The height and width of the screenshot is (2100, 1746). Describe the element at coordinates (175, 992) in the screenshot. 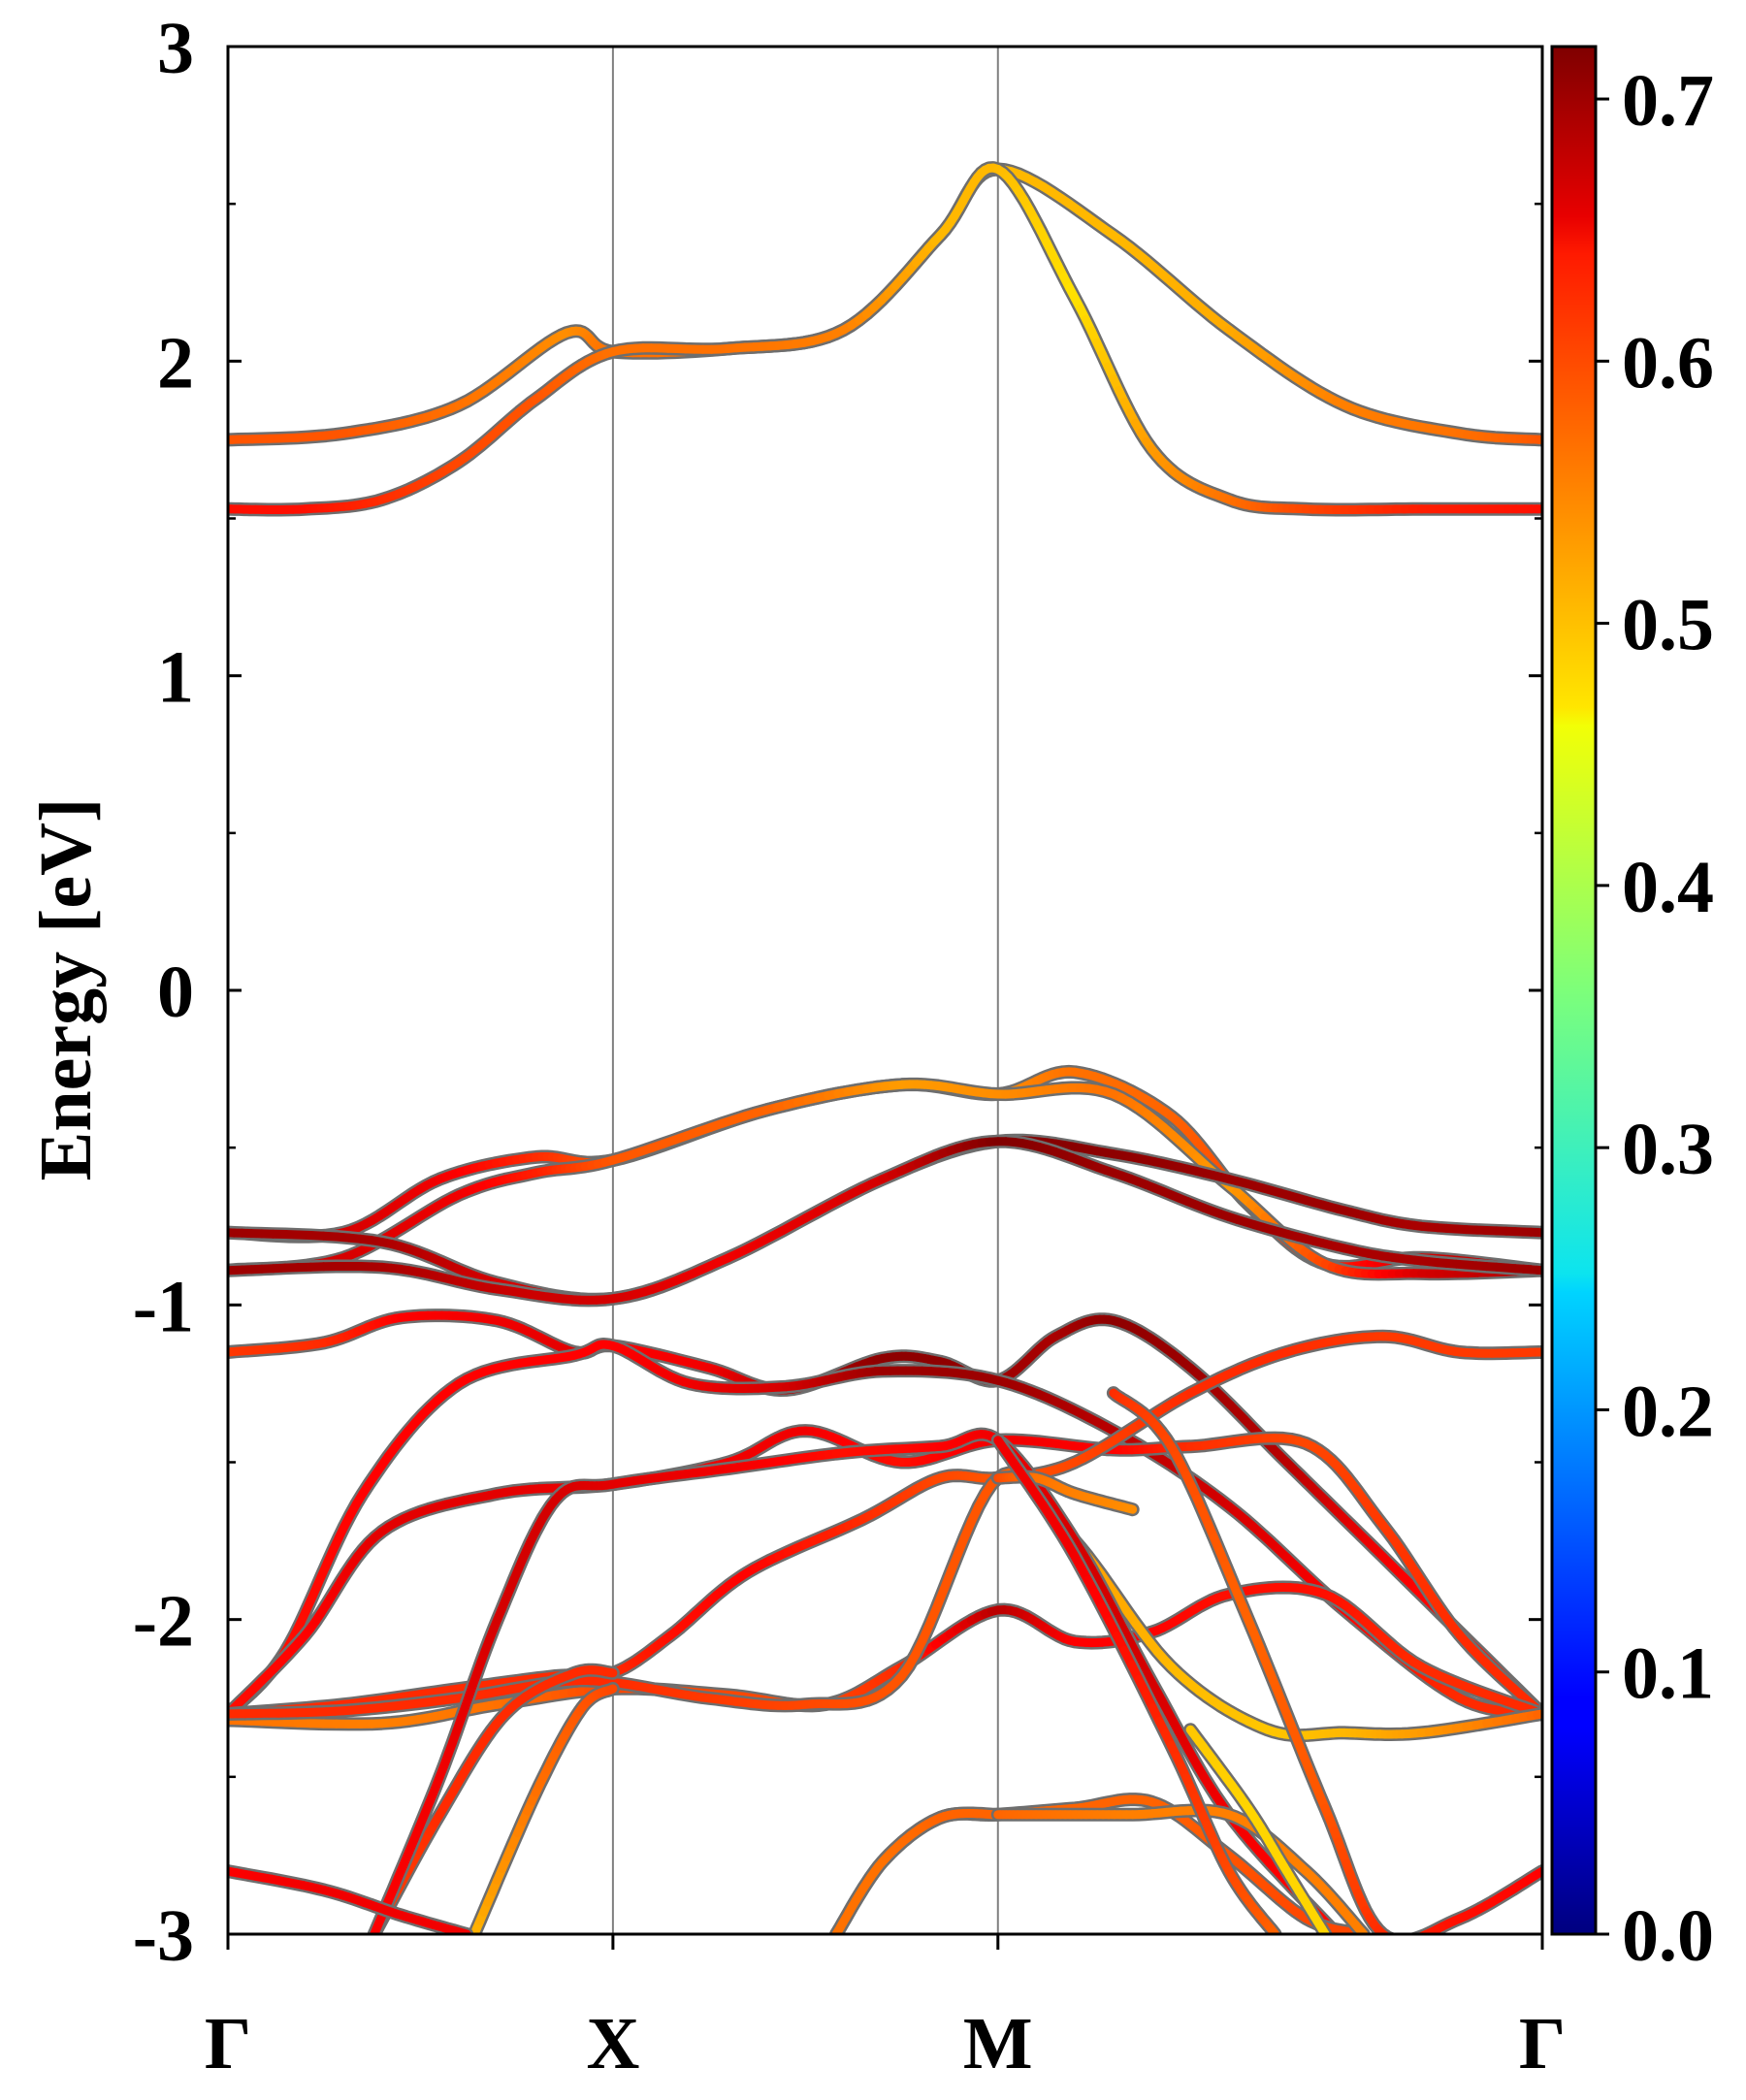

I see `y-tick-label: 0` at that location.